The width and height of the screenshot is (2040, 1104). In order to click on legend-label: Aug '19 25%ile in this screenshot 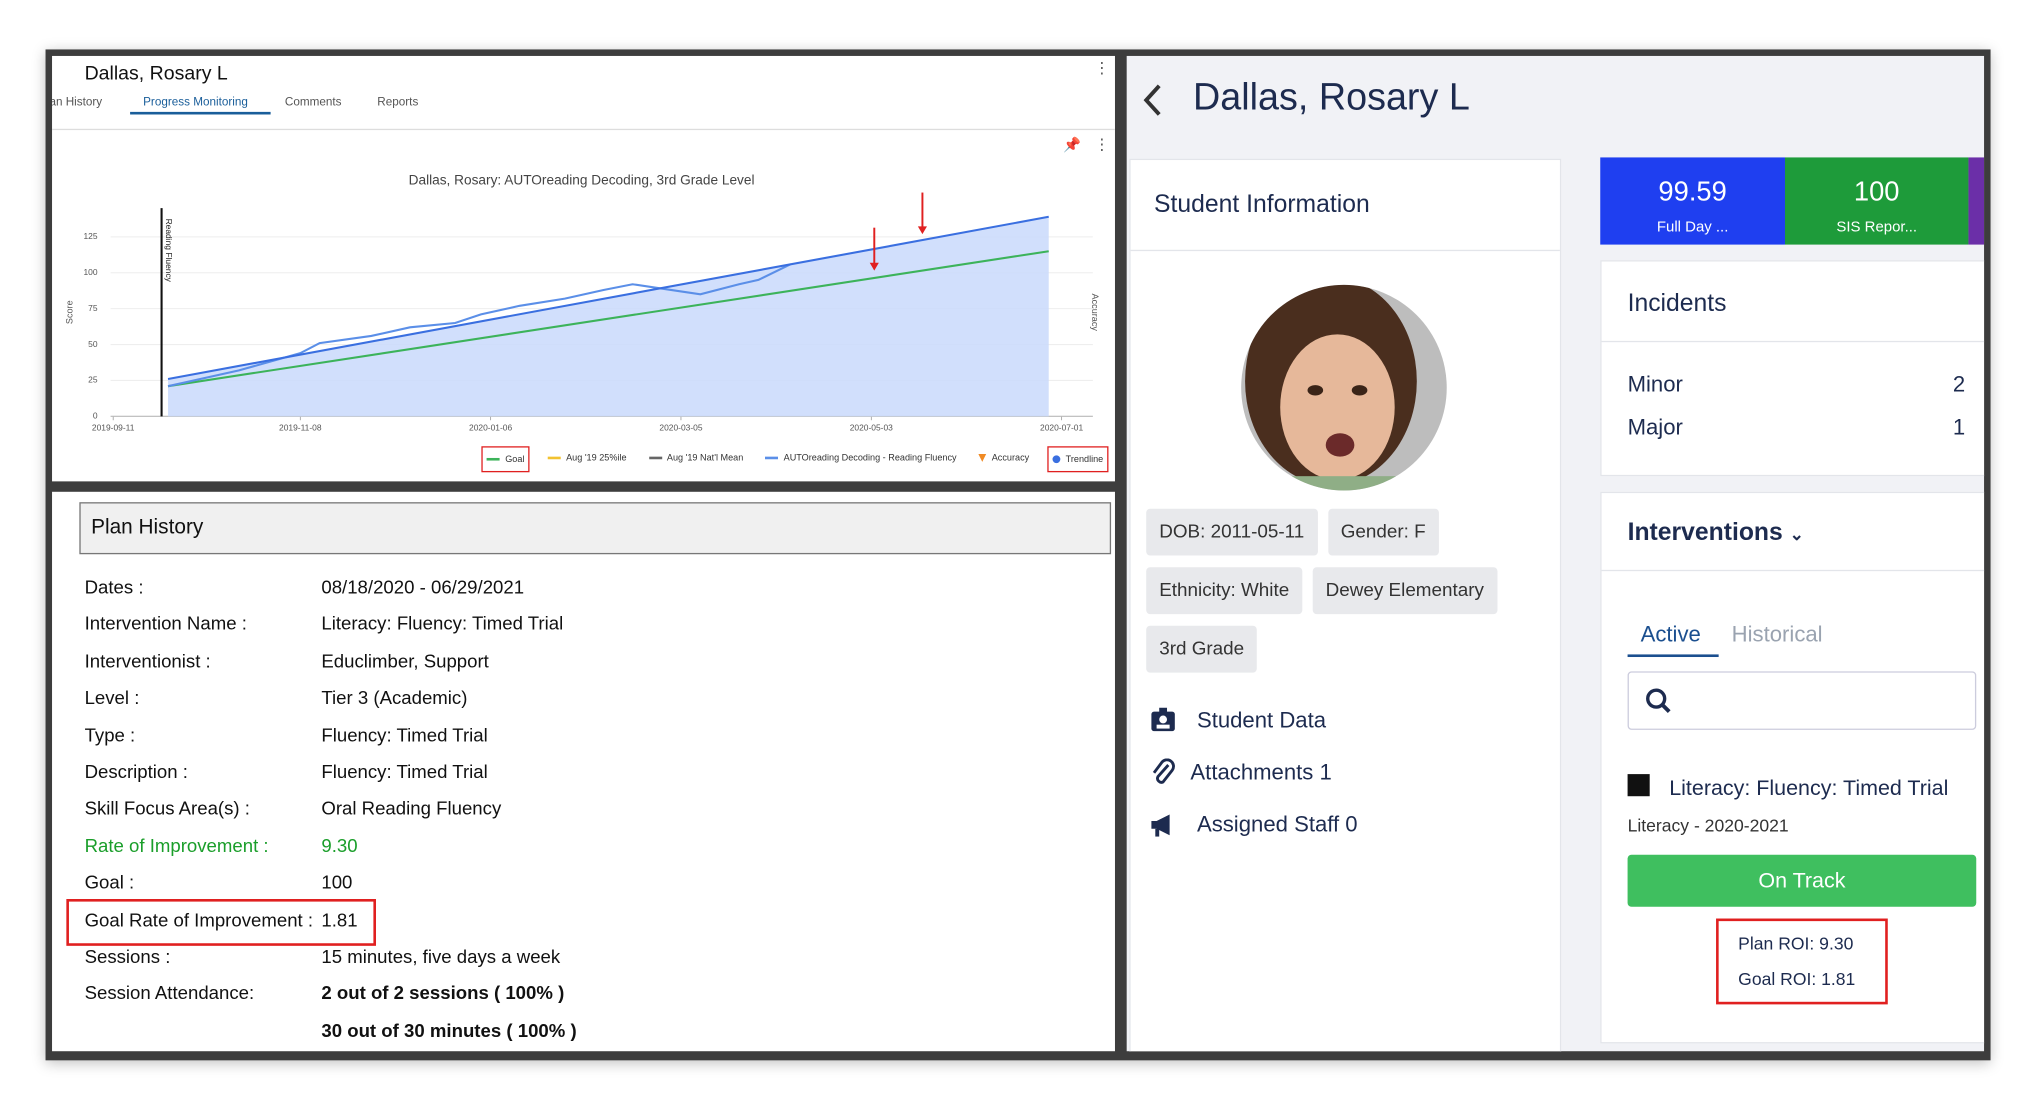, I will do `click(596, 458)`.